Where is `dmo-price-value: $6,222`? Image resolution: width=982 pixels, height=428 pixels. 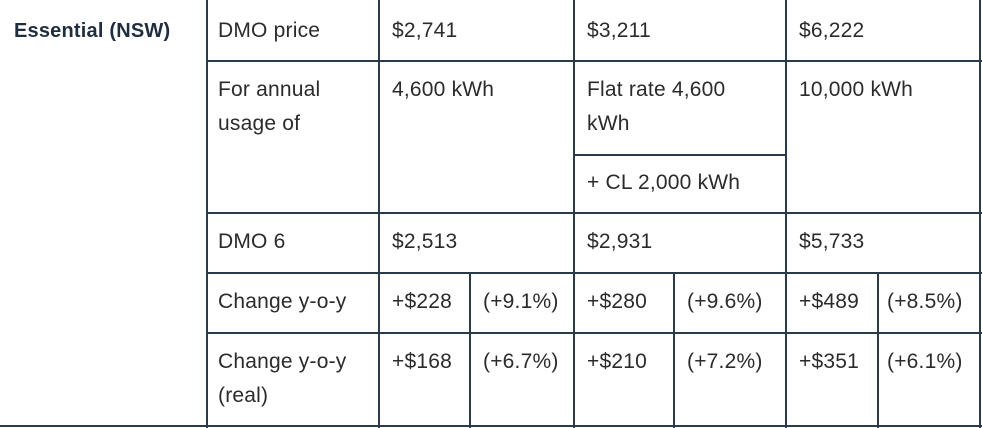 dmo-price-value: $6,222 is located at coordinates (832, 30).